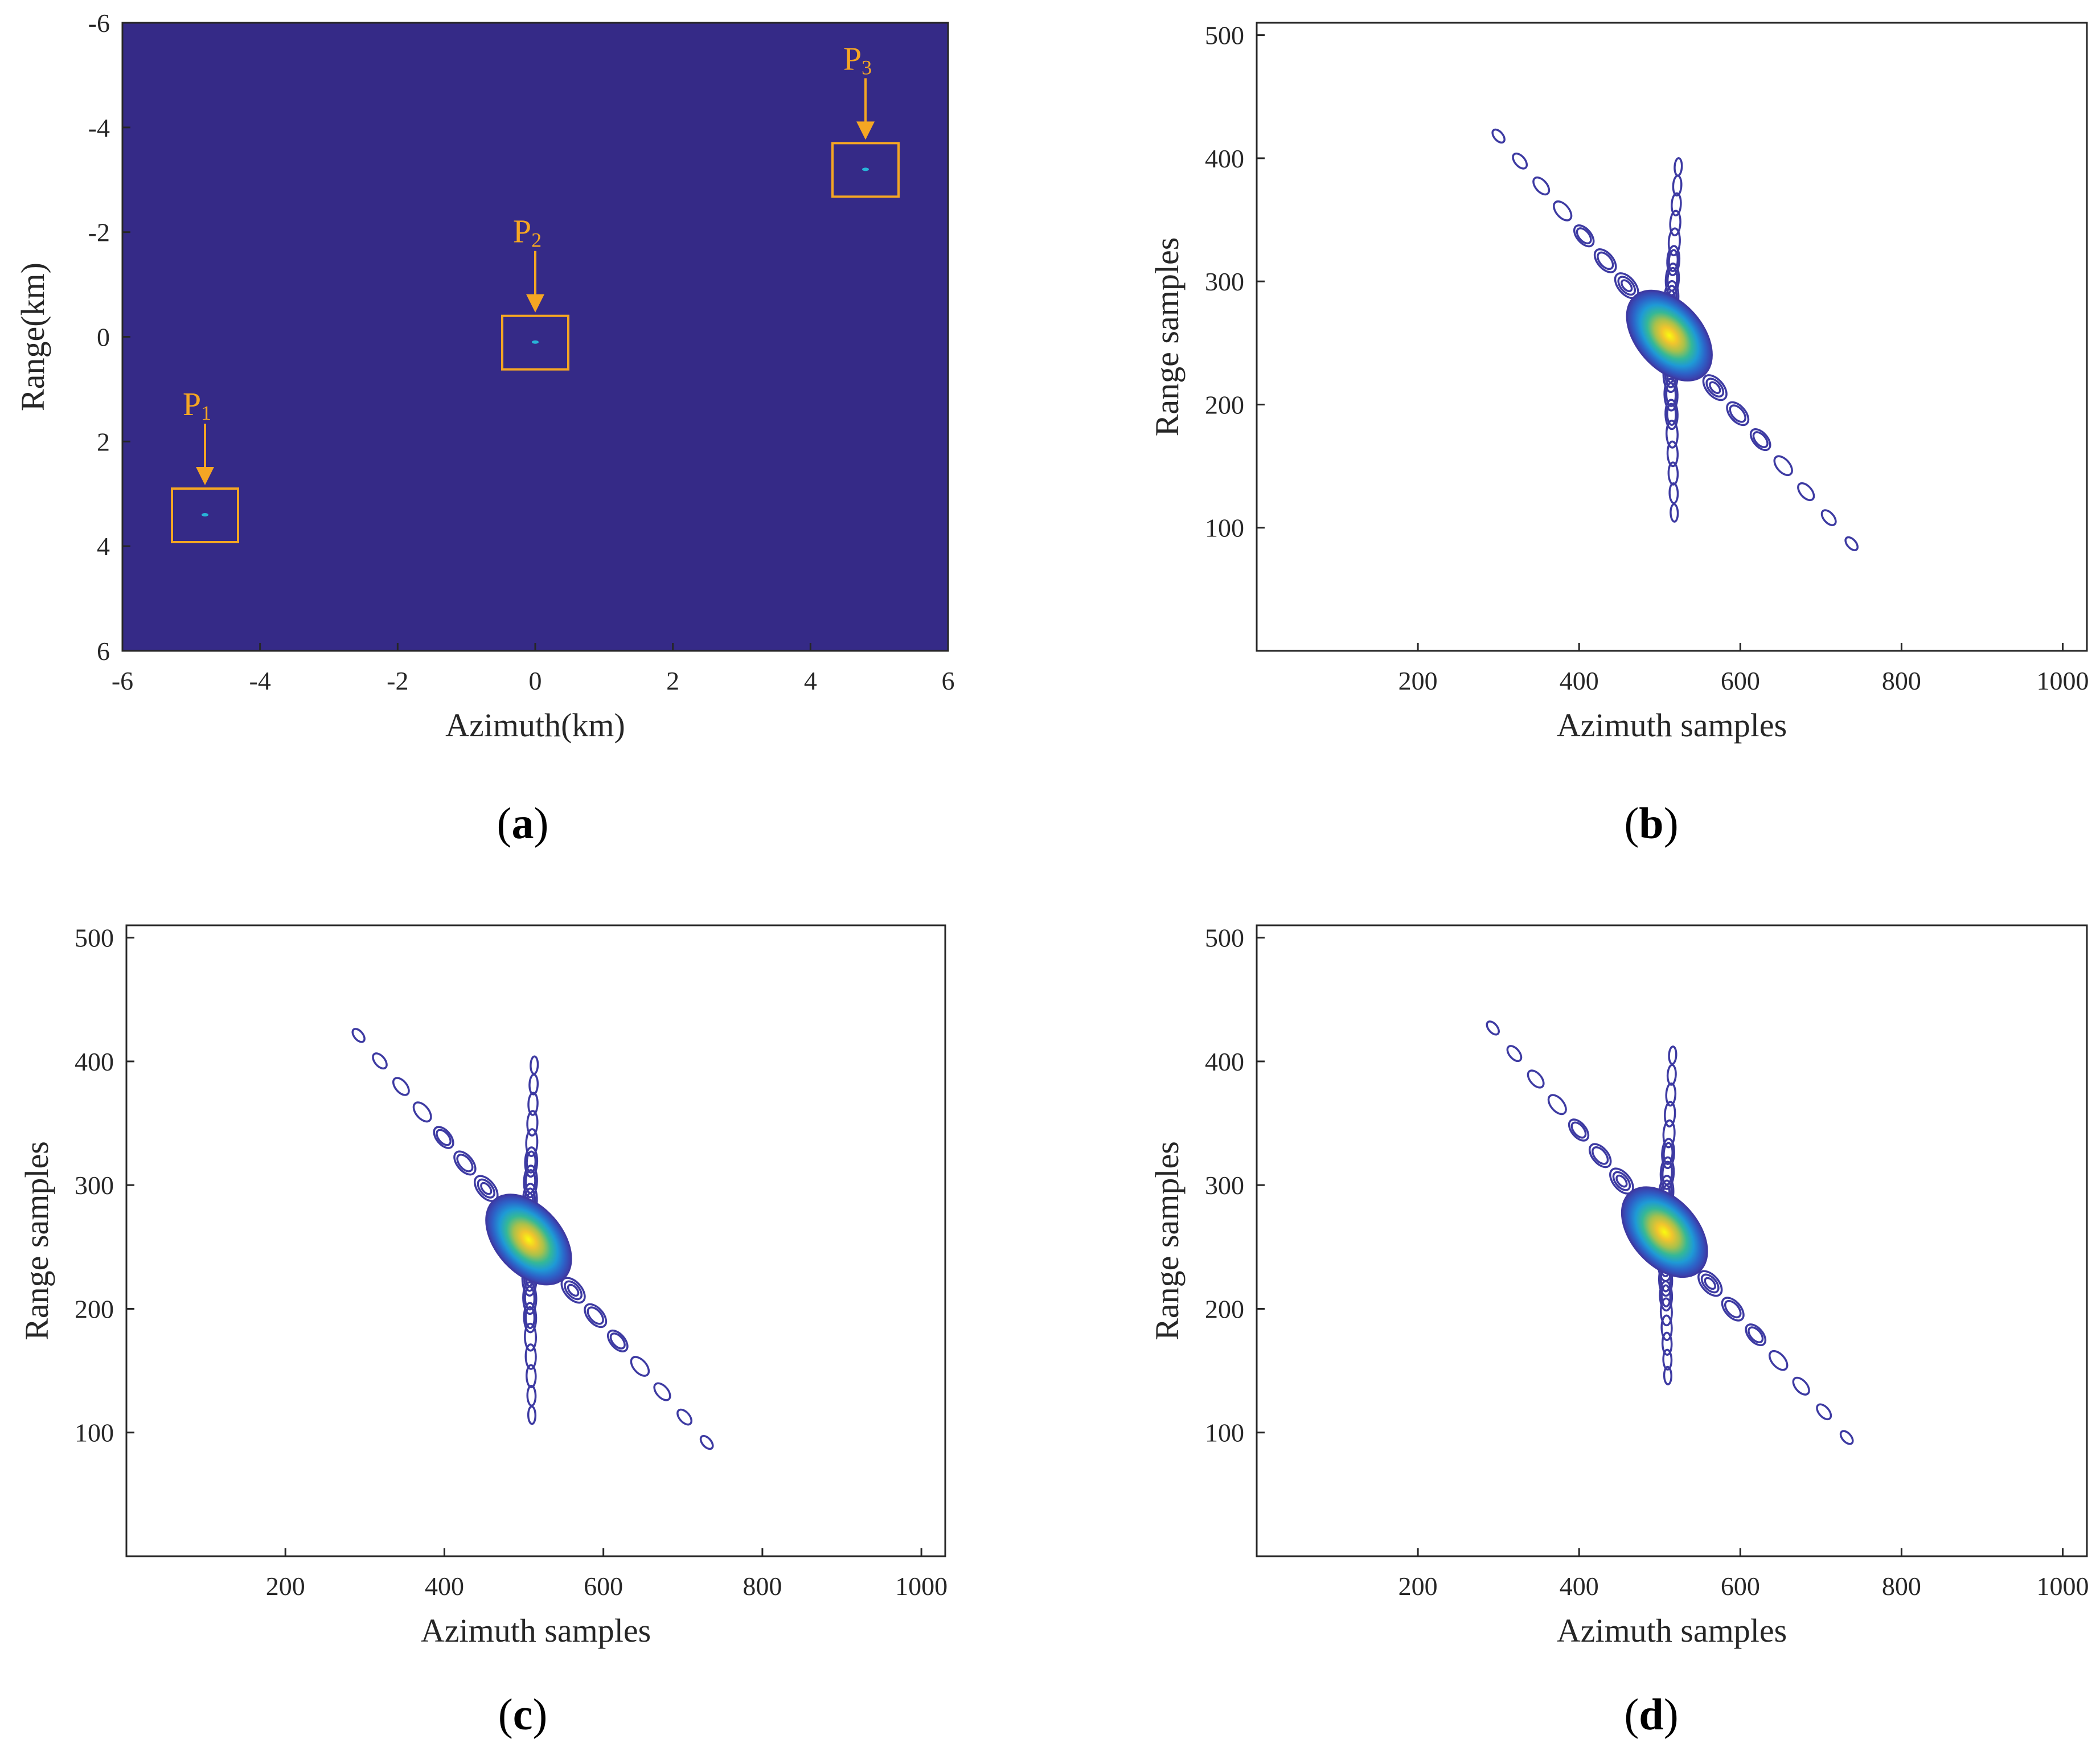  What do you see at coordinates (1901, 680) in the screenshot?
I see `x-tick-label: 800` at bounding box center [1901, 680].